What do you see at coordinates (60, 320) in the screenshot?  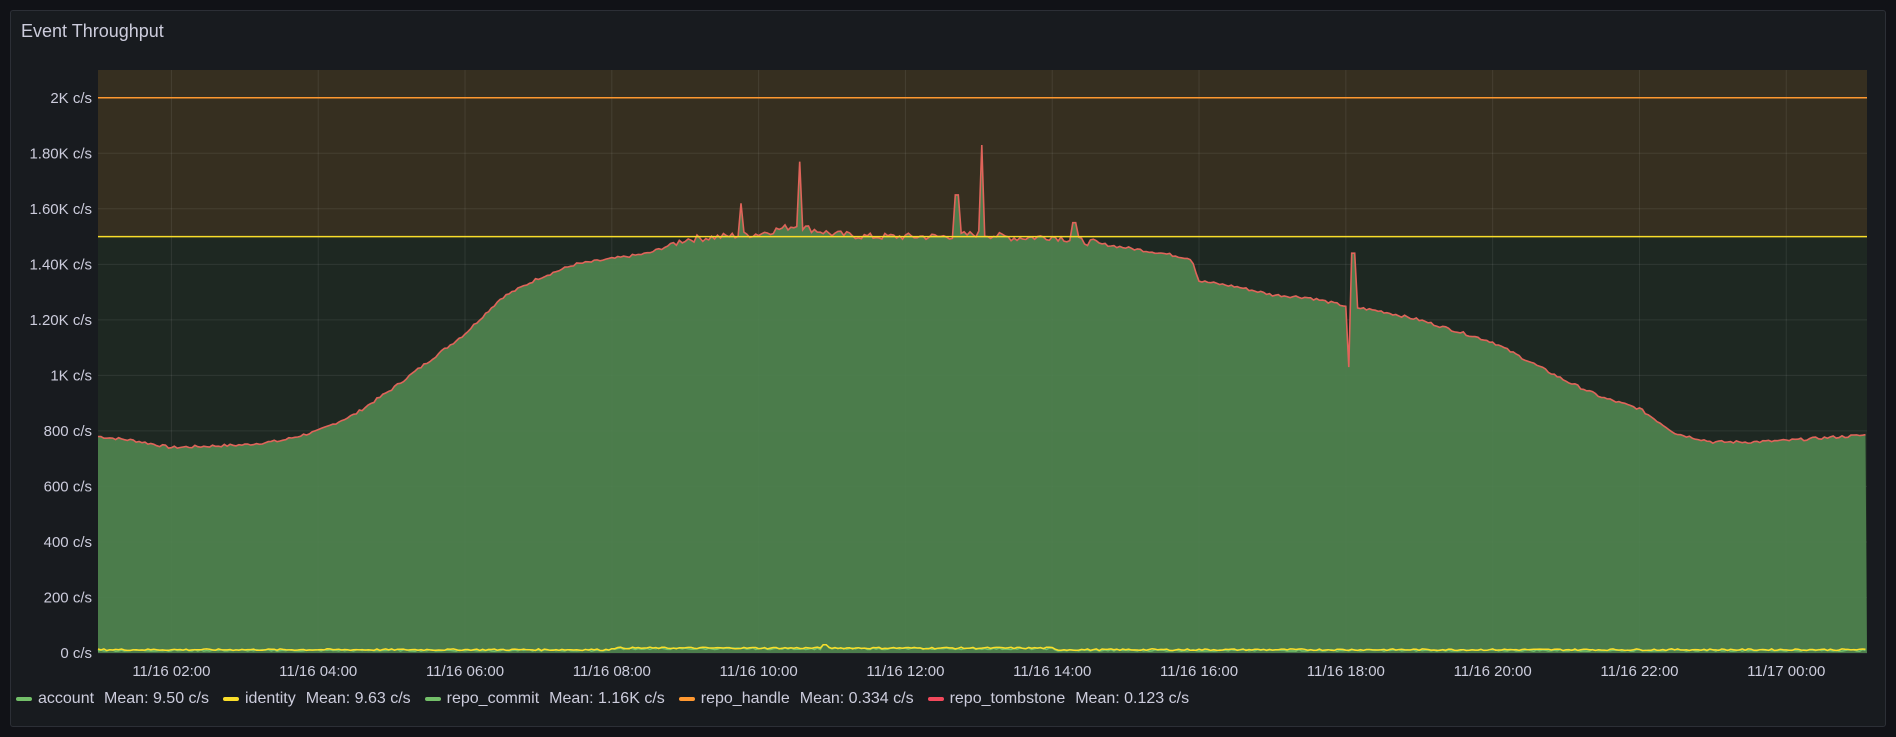 I see `y-tick-label: 1.20K c/s` at bounding box center [60, 320].